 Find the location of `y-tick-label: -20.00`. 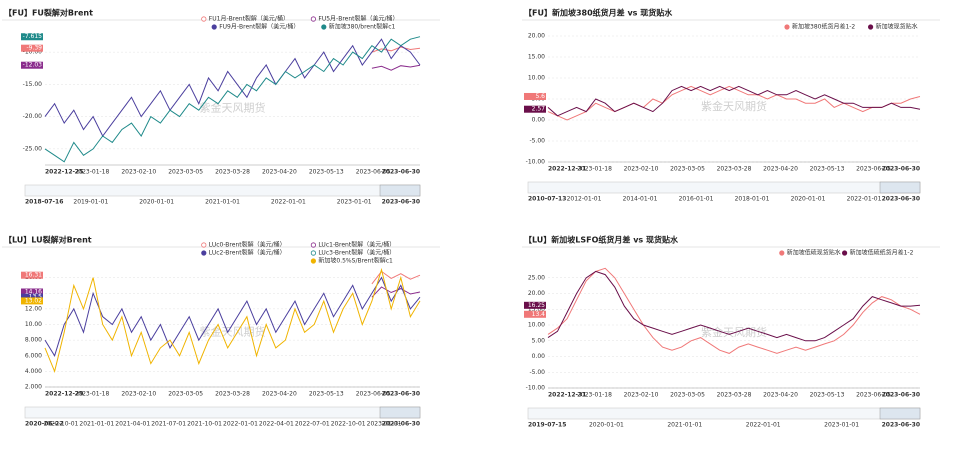

y-tick-label: -20.00 is located at coordinates (33, 116).